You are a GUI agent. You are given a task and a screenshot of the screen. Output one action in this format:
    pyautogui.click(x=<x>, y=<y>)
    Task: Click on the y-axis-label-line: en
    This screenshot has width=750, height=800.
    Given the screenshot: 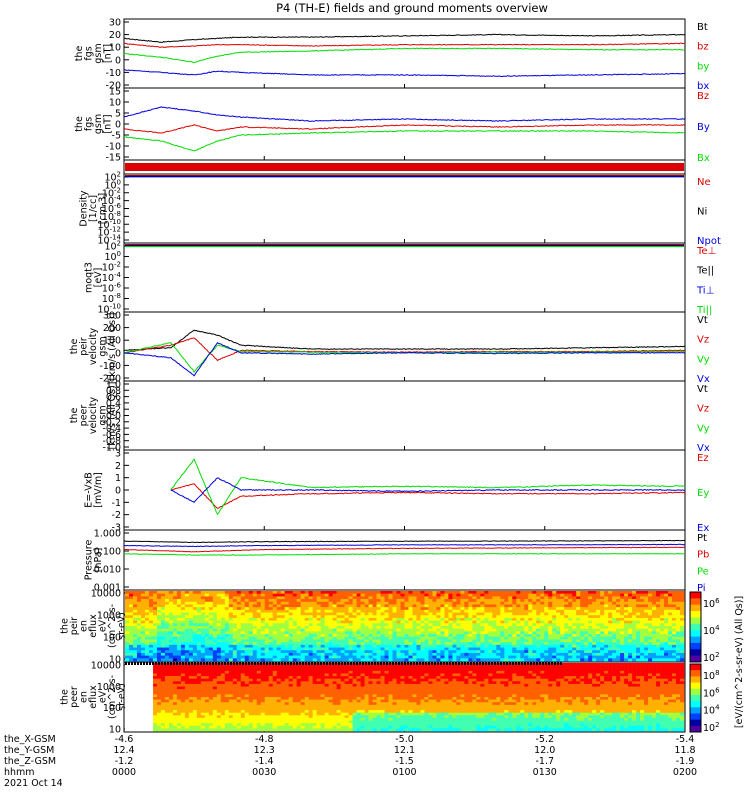 What is the action you would take?
    pyautogui.click(x=84, y=626)
    